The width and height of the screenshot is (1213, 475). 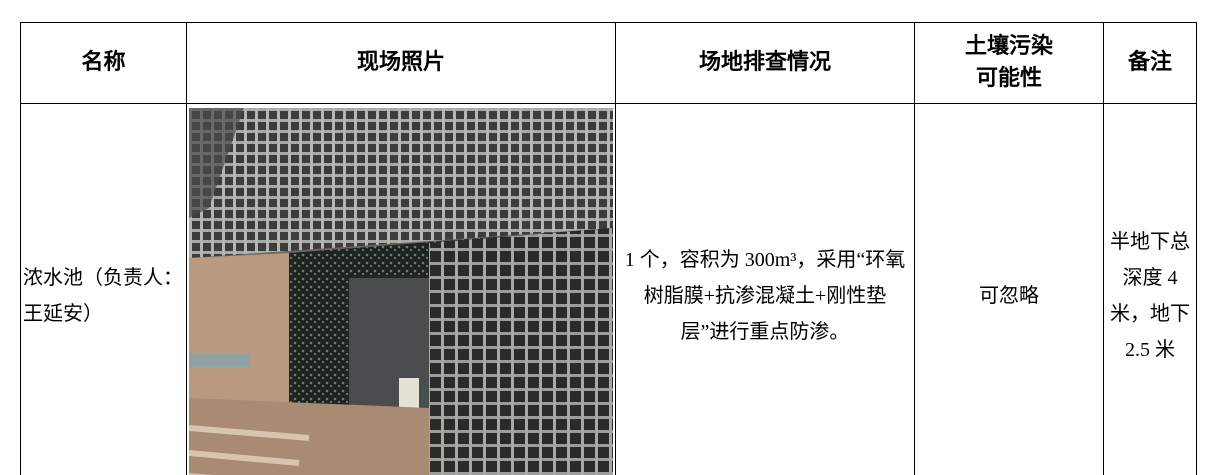 What do you see at coordinates (1009, 289) in the screenshot?
I see `possibility-cell: 可忽略` at bounding box center [1009, 289].